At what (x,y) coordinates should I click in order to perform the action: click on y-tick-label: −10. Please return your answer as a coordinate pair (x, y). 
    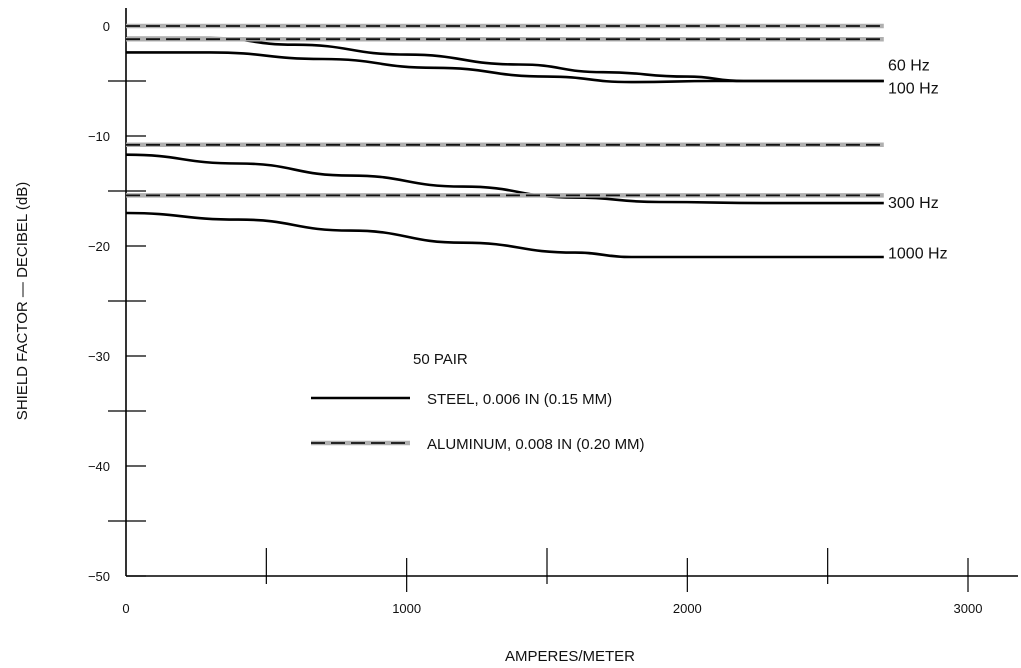
    Looking at the image, I should click on (99, 136).